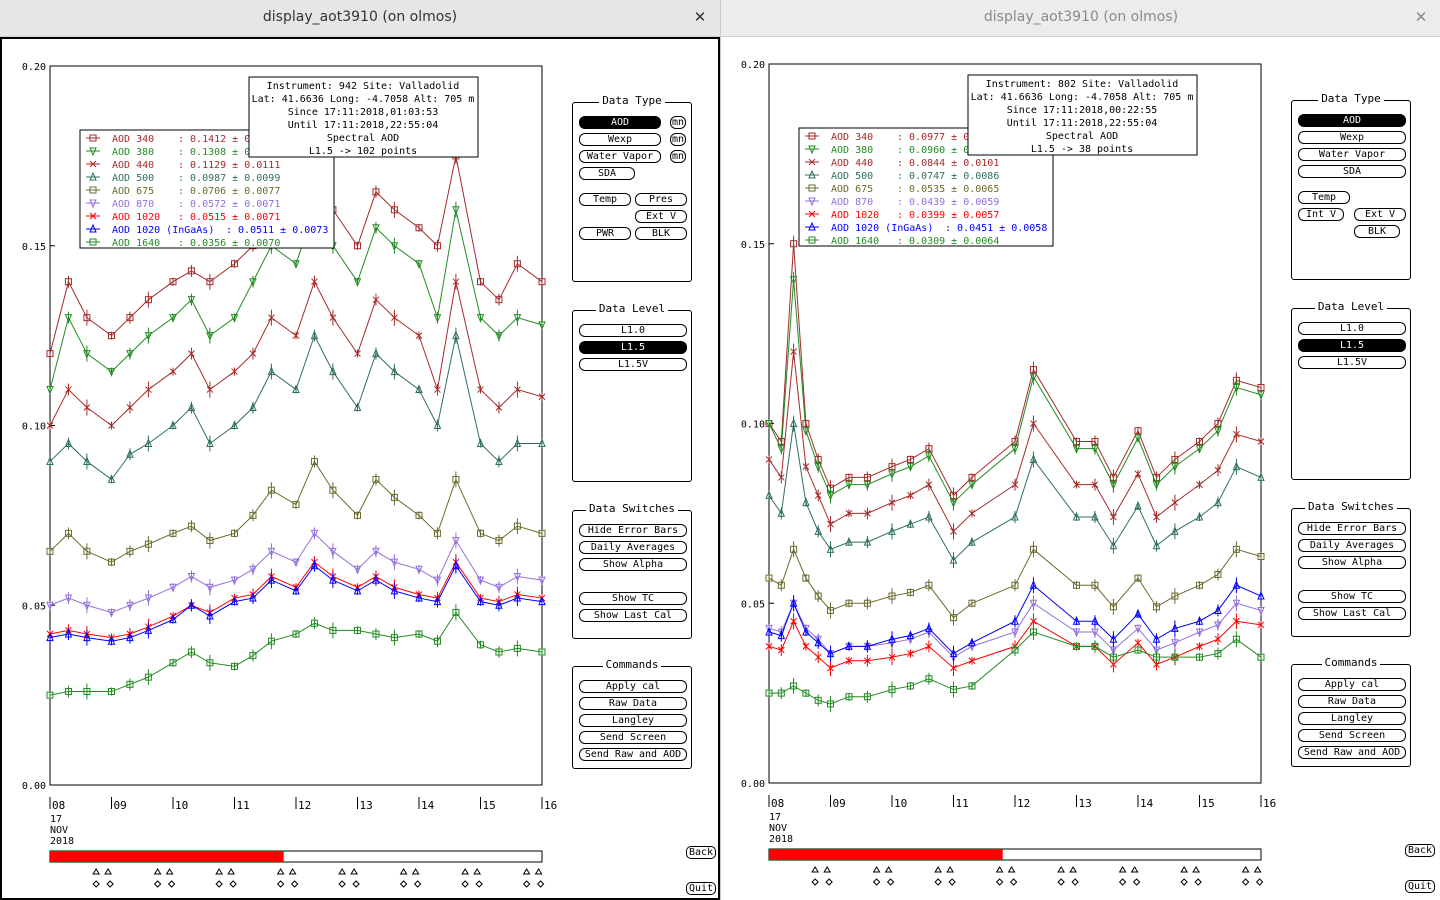  I want to click on x-tick-label: 13, so click(366, 805).